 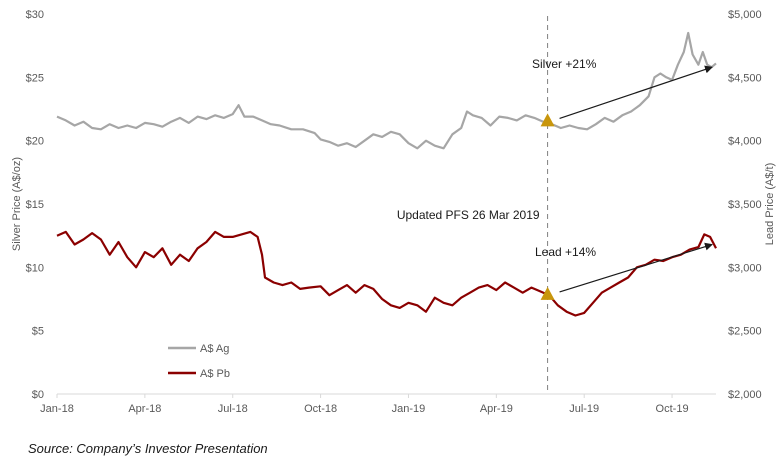 I want to click on y-left-tick-label: $25, so click(x=35, y=78).